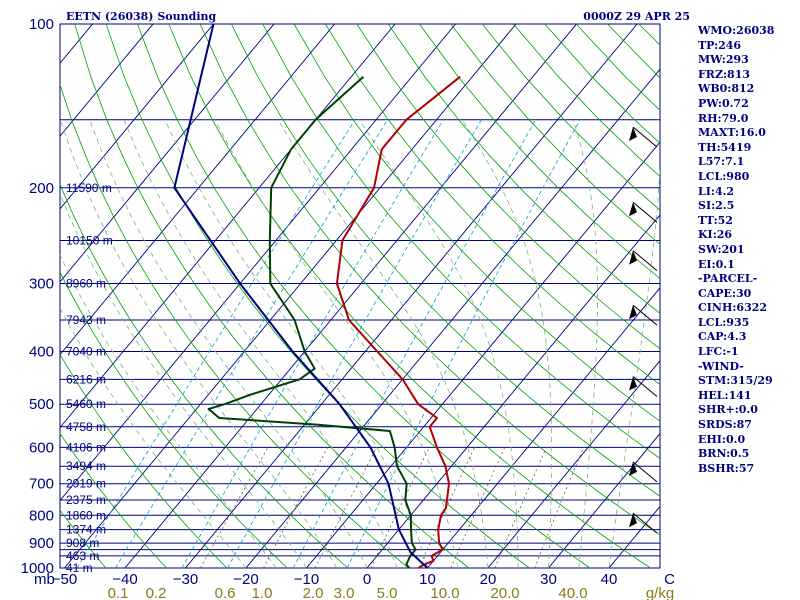  What do you see at coordinates (504, 592) in the screenshot?
I see `mixing-ratio-label: 20.0` at bounding box center [504, 592].